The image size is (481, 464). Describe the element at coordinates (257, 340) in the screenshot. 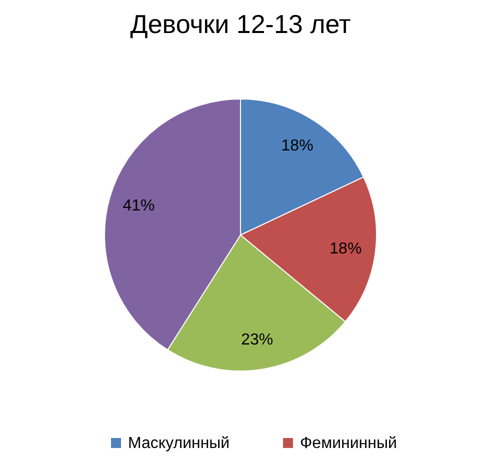

I see `data-label: 23%` at that location.